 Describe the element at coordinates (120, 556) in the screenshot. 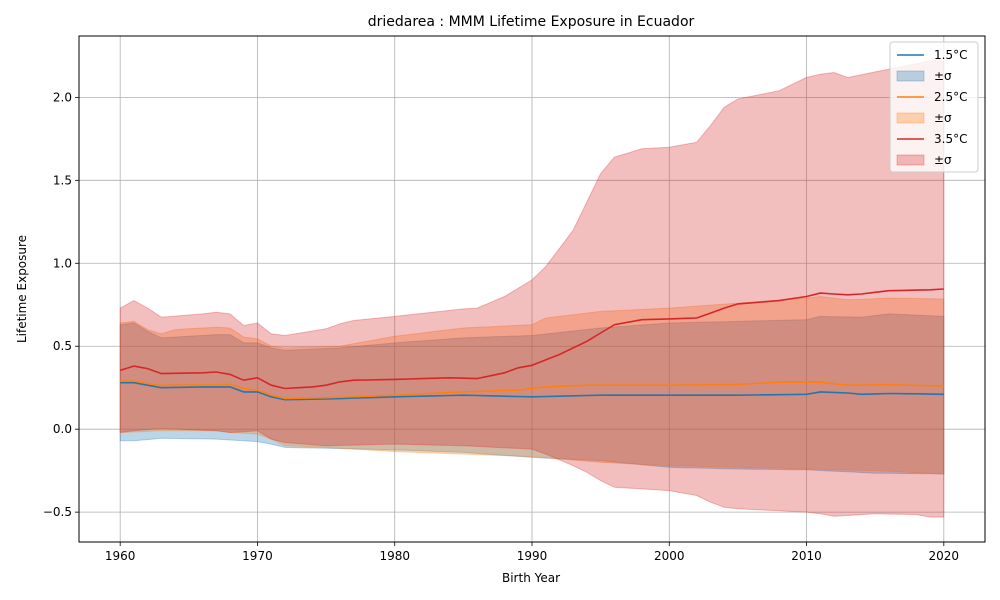

I see `x-tick-label: 1960` at that location.